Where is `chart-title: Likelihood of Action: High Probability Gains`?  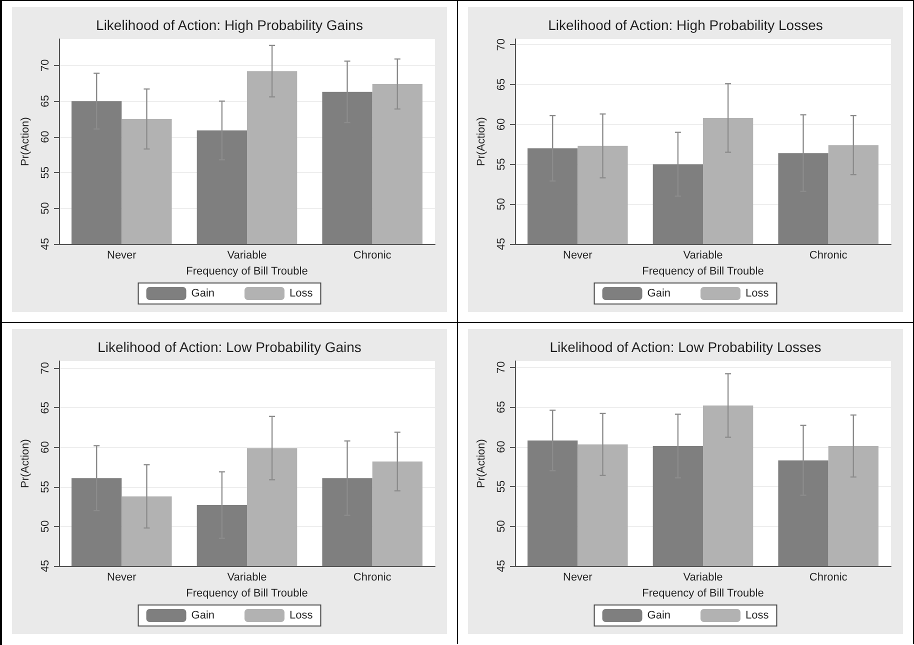
chart-title: Likelihood of Action: High Probability Gains is located at coordinates (229, 25).